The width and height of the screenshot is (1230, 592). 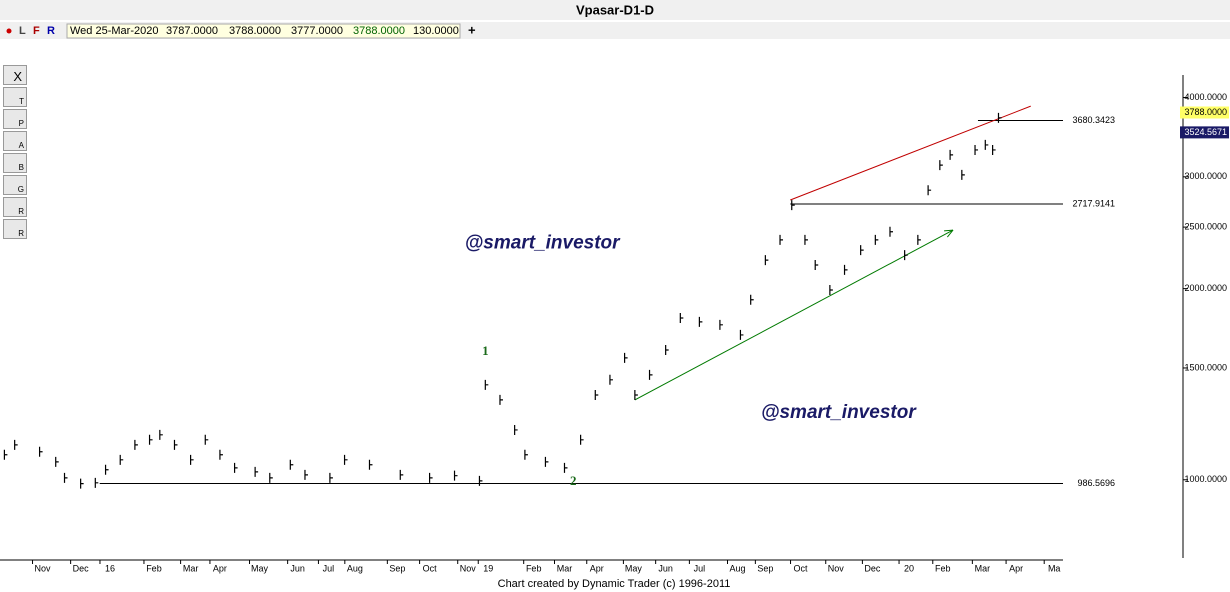 What do you see at coordinates (1016, 568) in the screenshot?
I see `x-tick-label: Apr` at bounding box center [1016, 568].